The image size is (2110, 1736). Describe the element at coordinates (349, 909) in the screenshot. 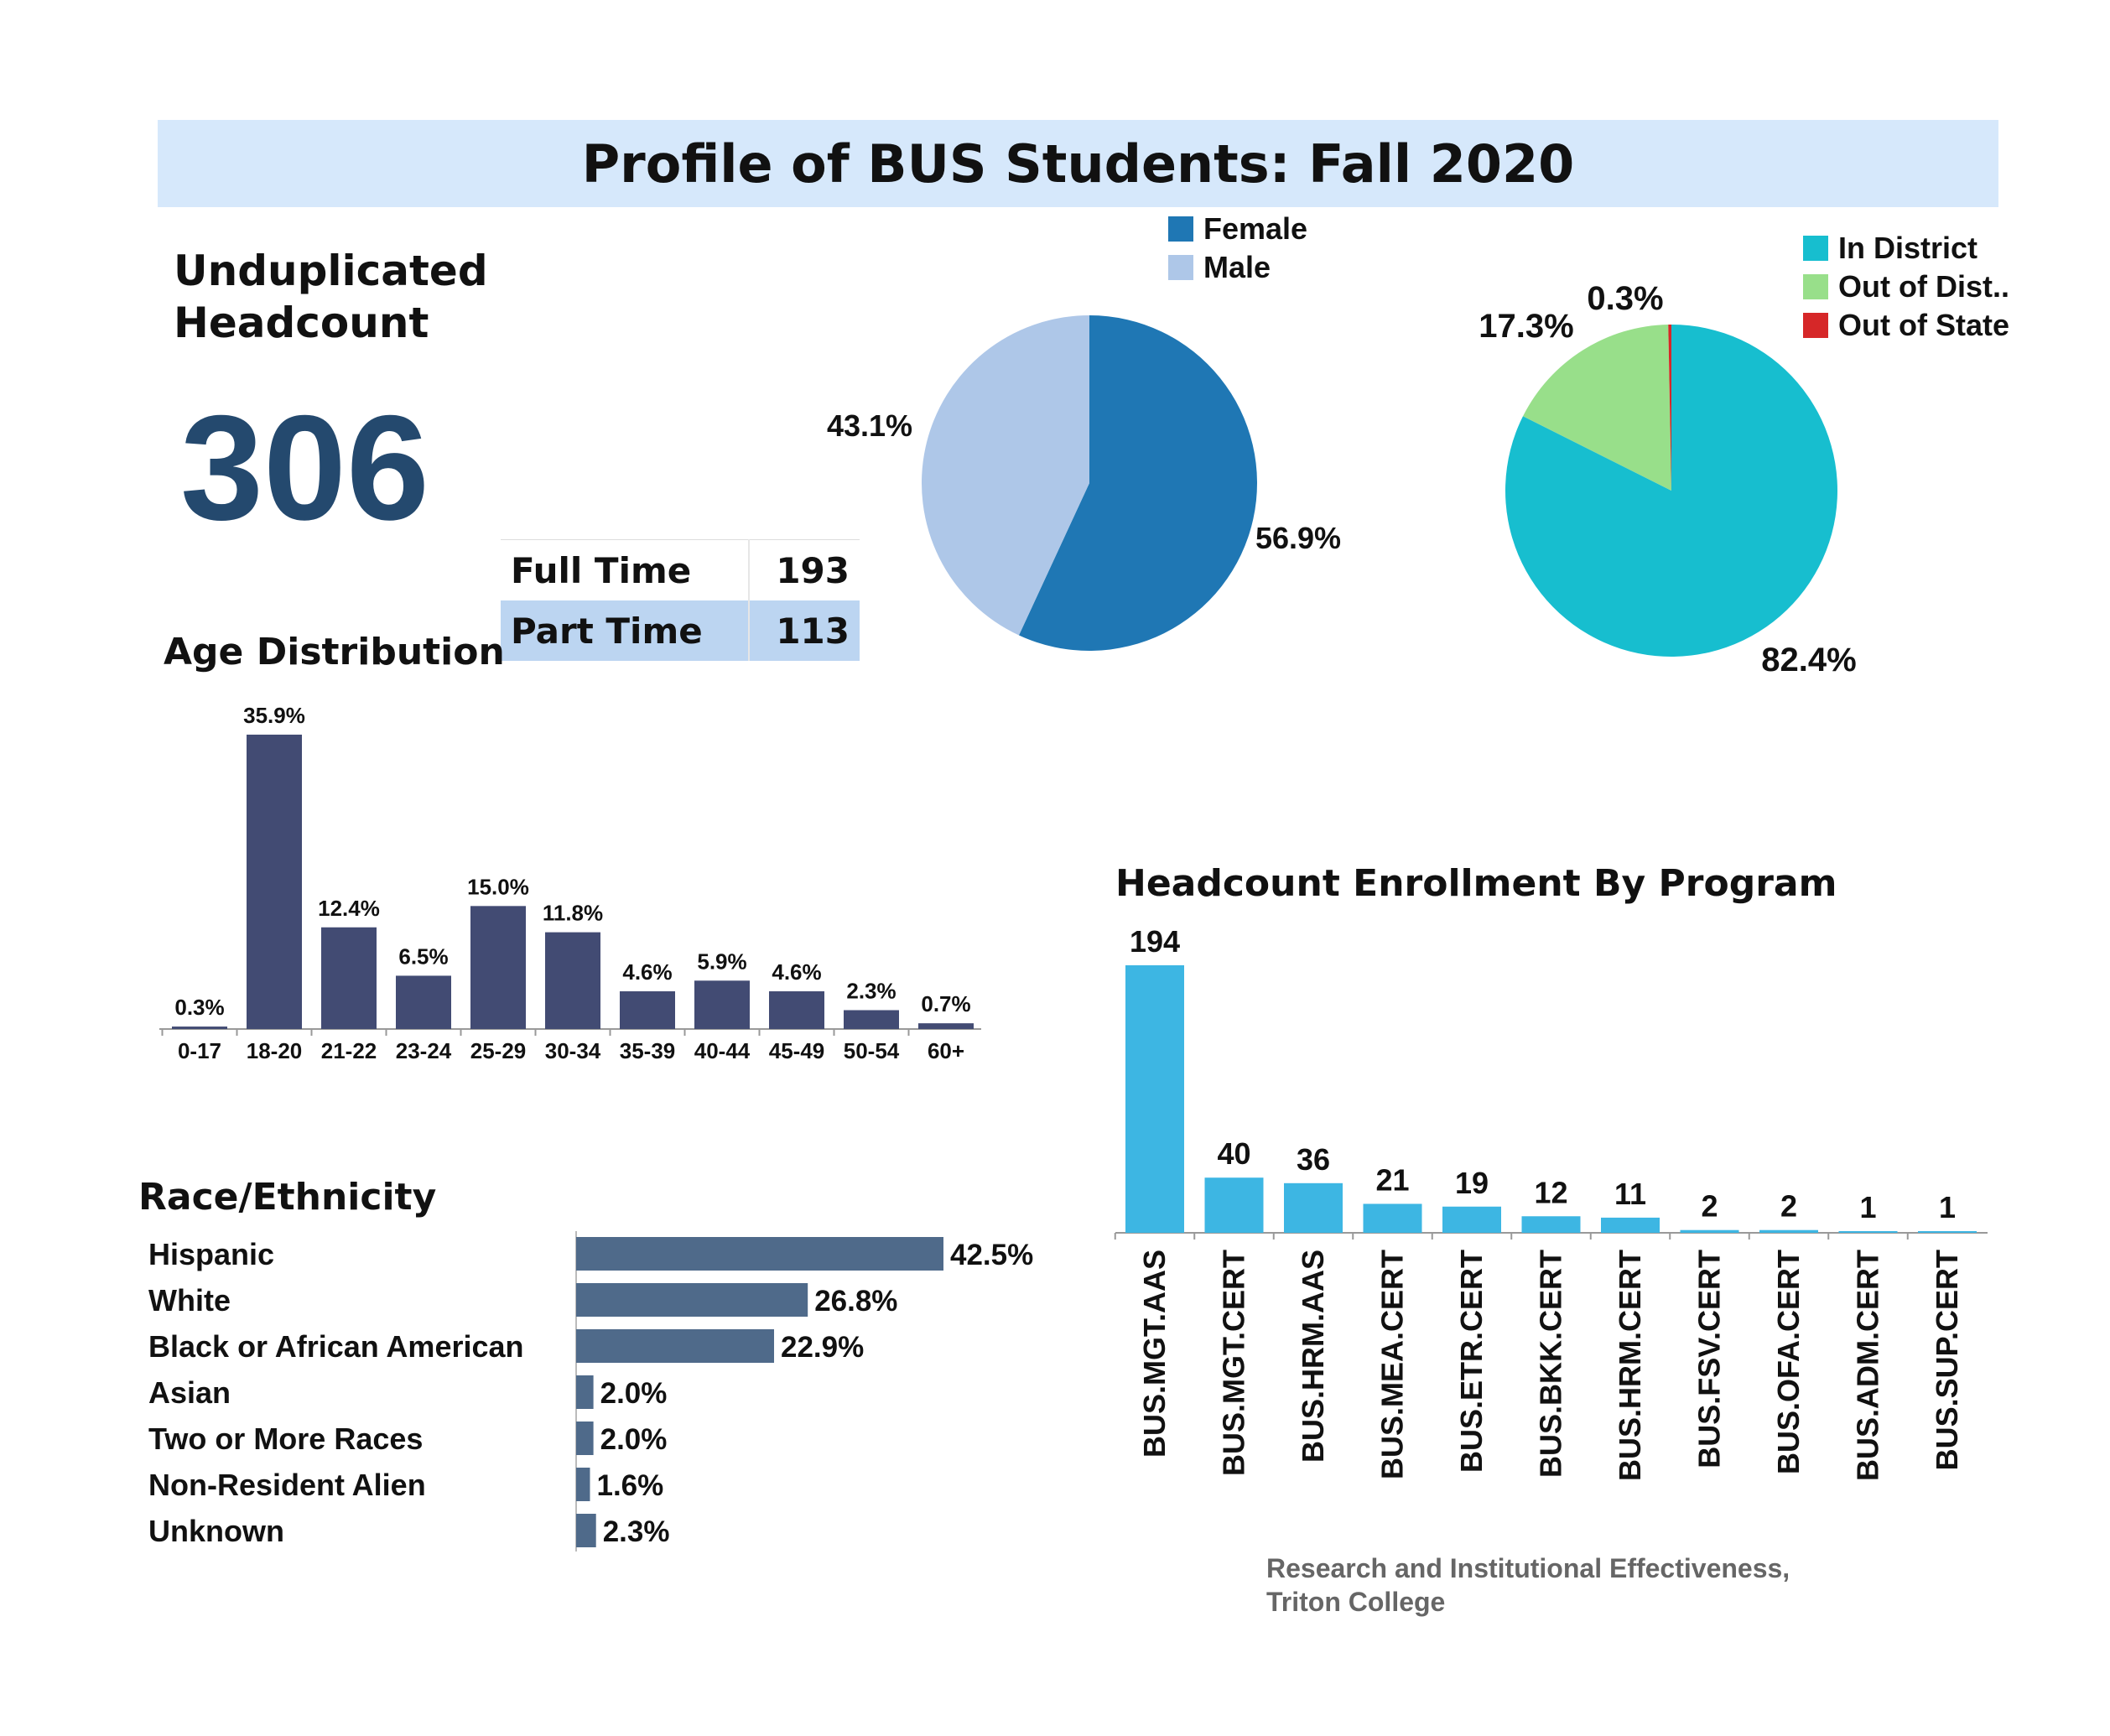

I see `age-bar-label: 12.4%` at that location.